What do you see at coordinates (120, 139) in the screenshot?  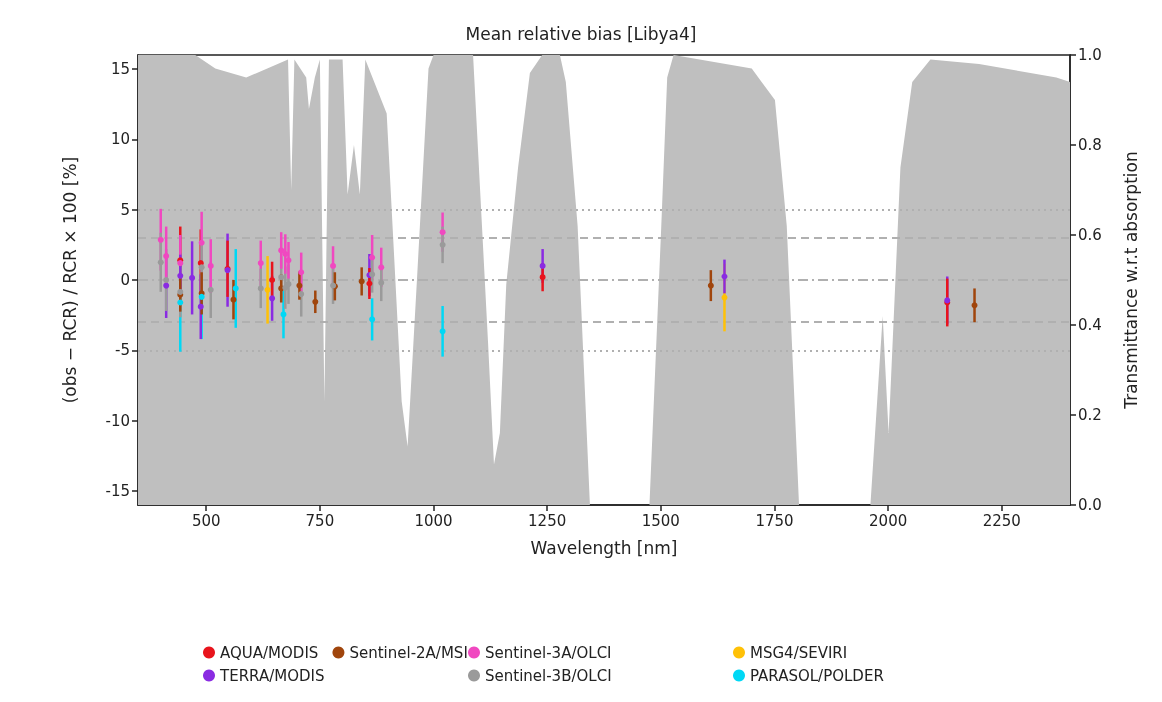 I see `y-tick-label: 10` at bounding box center [120, 139].